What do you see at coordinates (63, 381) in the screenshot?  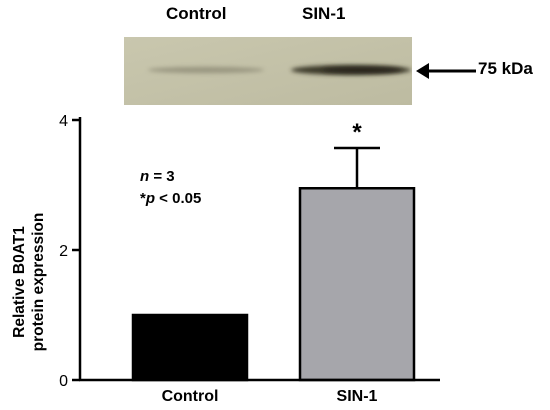 I see `y-tick-label-0: 0` at bounding box center [63, 381].